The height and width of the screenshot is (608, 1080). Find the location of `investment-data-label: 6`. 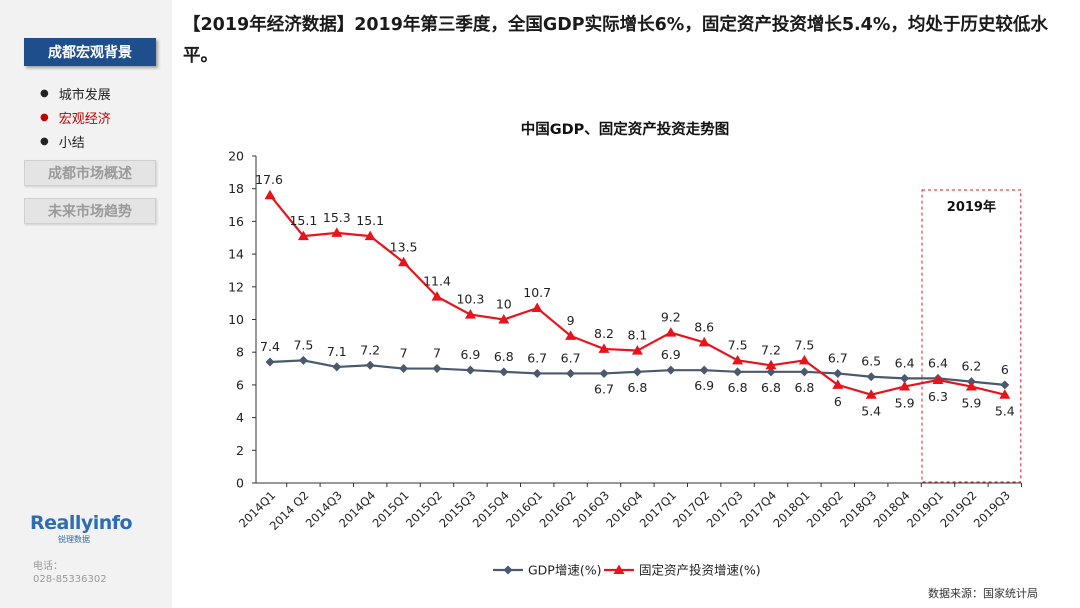

investment-data-label: 6 is located at coordinates (838, 401).